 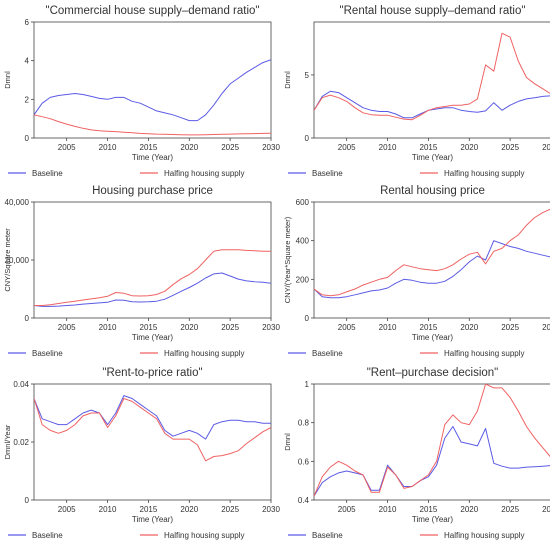 What do you see at coordinates (153, 11) in the screenshot?
I see `chart-title: "Commercial house supply–demand ratio"` at bounding box center [153, 11].